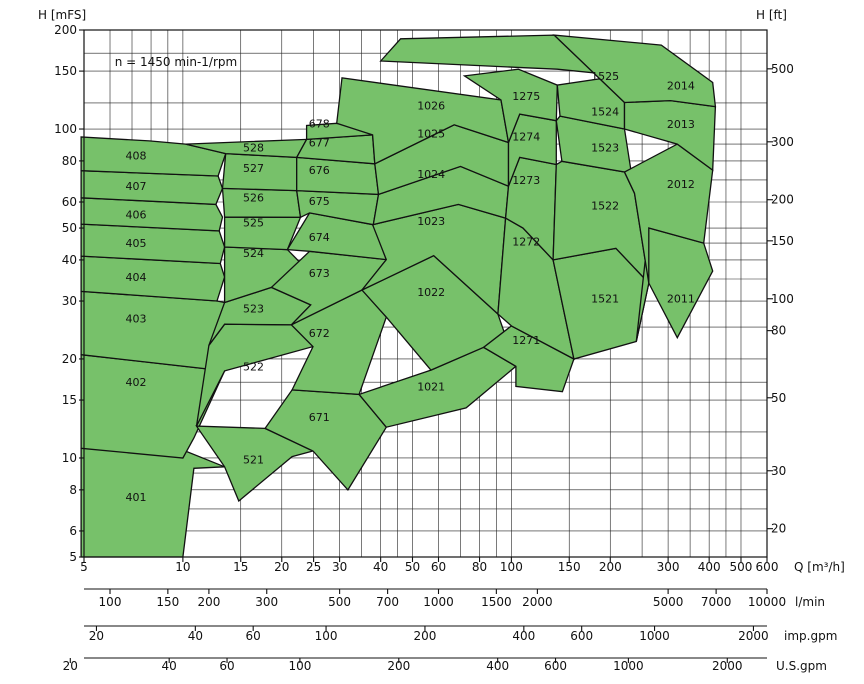  Describe the element at coordinates (253, 197) in the screenshot. I see `region-label-526: 526` at that location.